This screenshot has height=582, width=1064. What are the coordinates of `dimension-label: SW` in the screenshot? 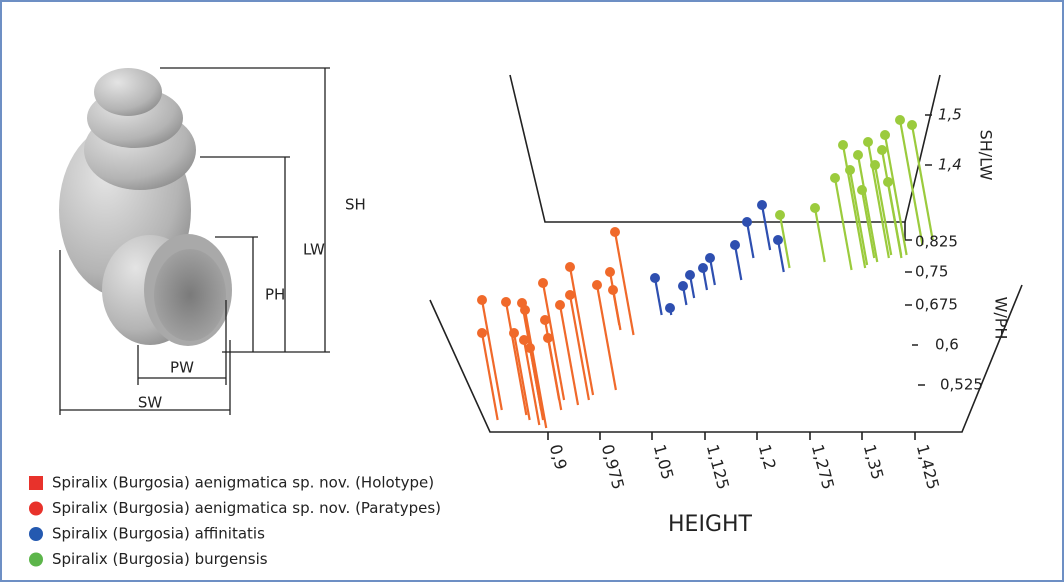 It's located at (150, 403).